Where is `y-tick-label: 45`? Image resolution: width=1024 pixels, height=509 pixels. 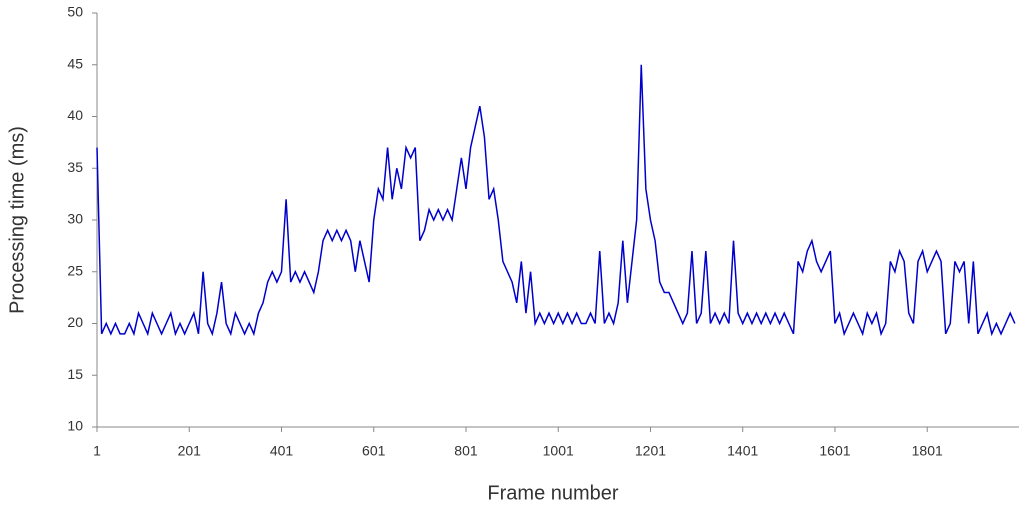 y-tick-label: 45 is located at coordinates (75, 63).